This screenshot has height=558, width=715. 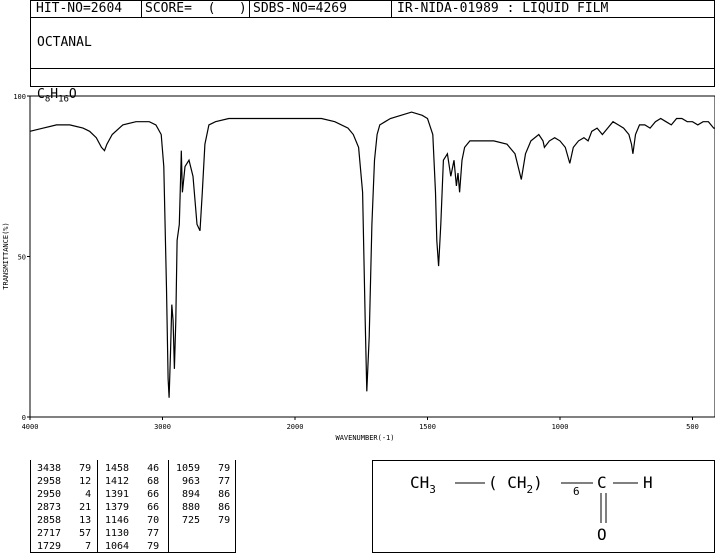 I want to click on peak-row: 3438 79, so click(x=64, y=468).